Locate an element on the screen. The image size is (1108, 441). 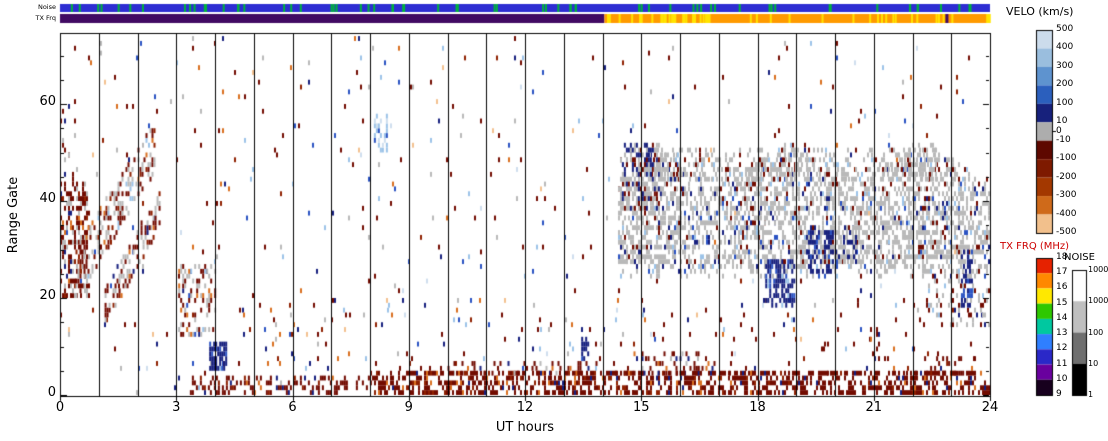
x-tick-label: 24 is located at coordinates (990, 407).